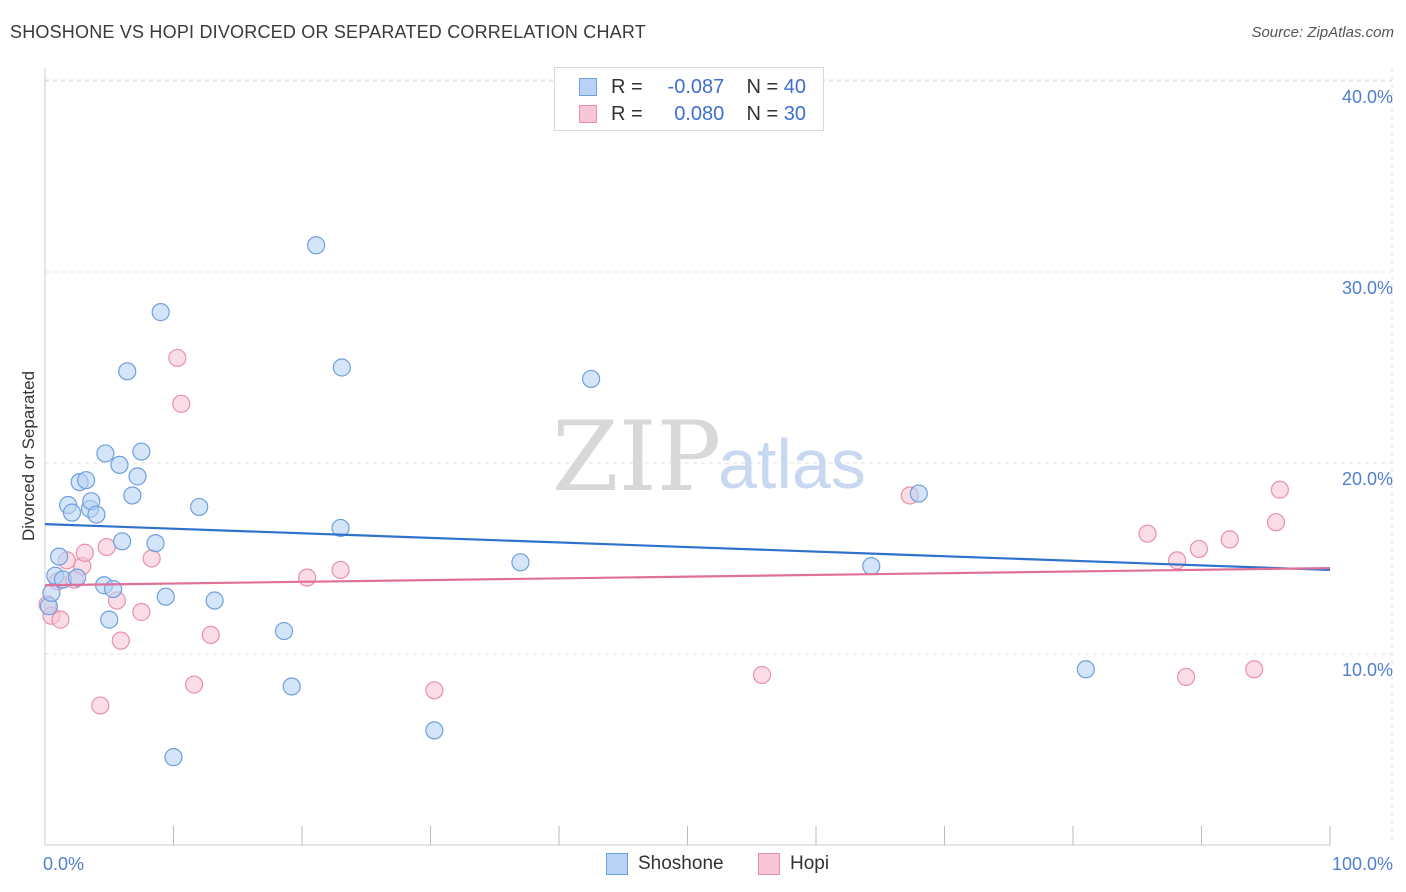  Describe the element at coordinates (794, 113) in the screenshot. I see `hopi-n-value: 30` at that location.